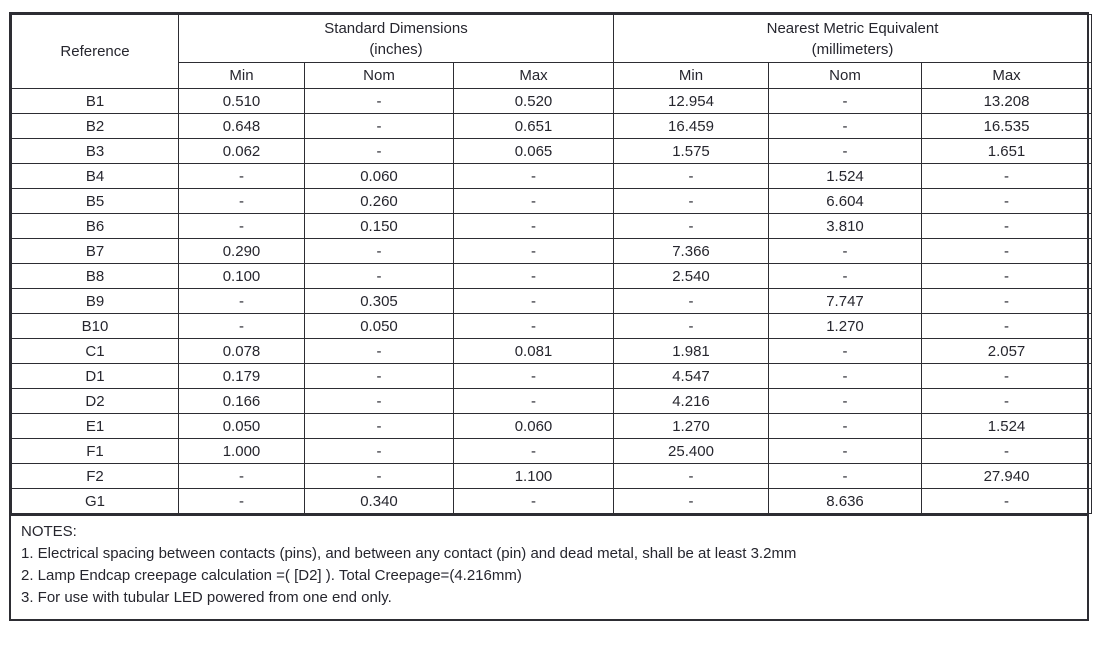 Image resolution: width=1098 pixels, height=651 pixels. What do you see at coordinates (691, 75) in the screenshot?
I see `col-header-min-mm: Min` at bounding box center [691, 75].